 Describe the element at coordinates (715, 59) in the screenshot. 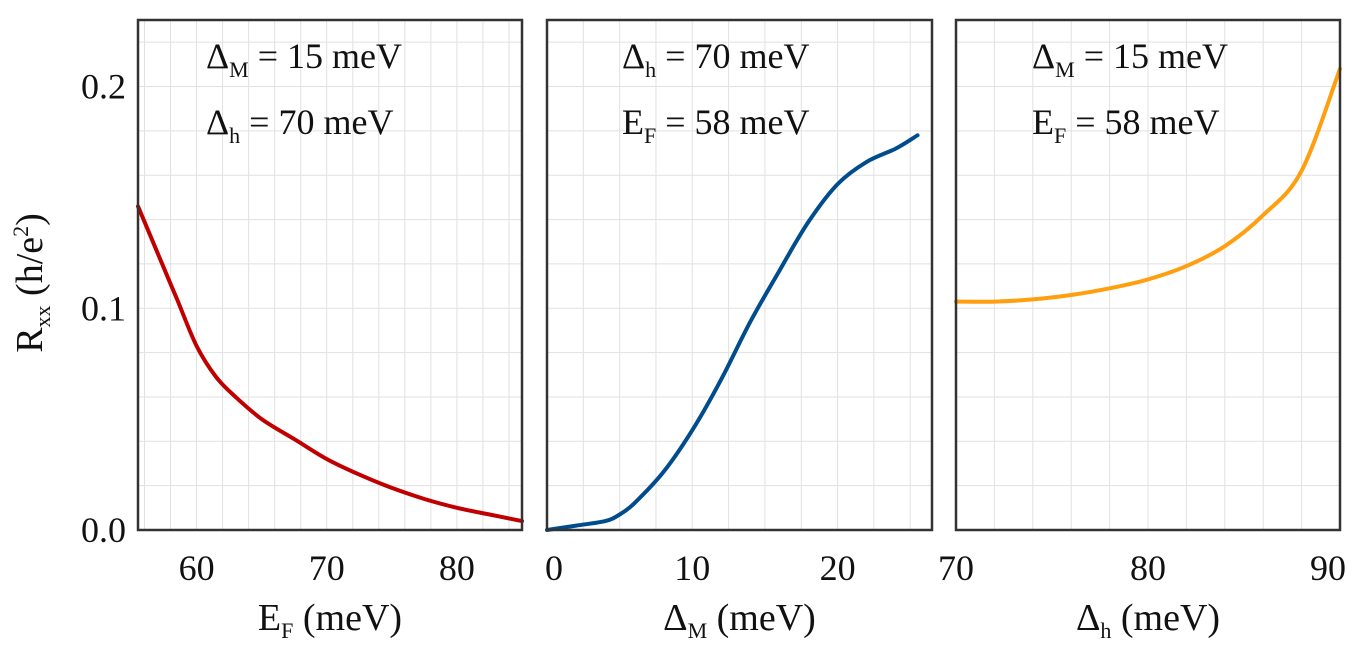

I see `annotation-1: Δh = 70 meV` at that location.